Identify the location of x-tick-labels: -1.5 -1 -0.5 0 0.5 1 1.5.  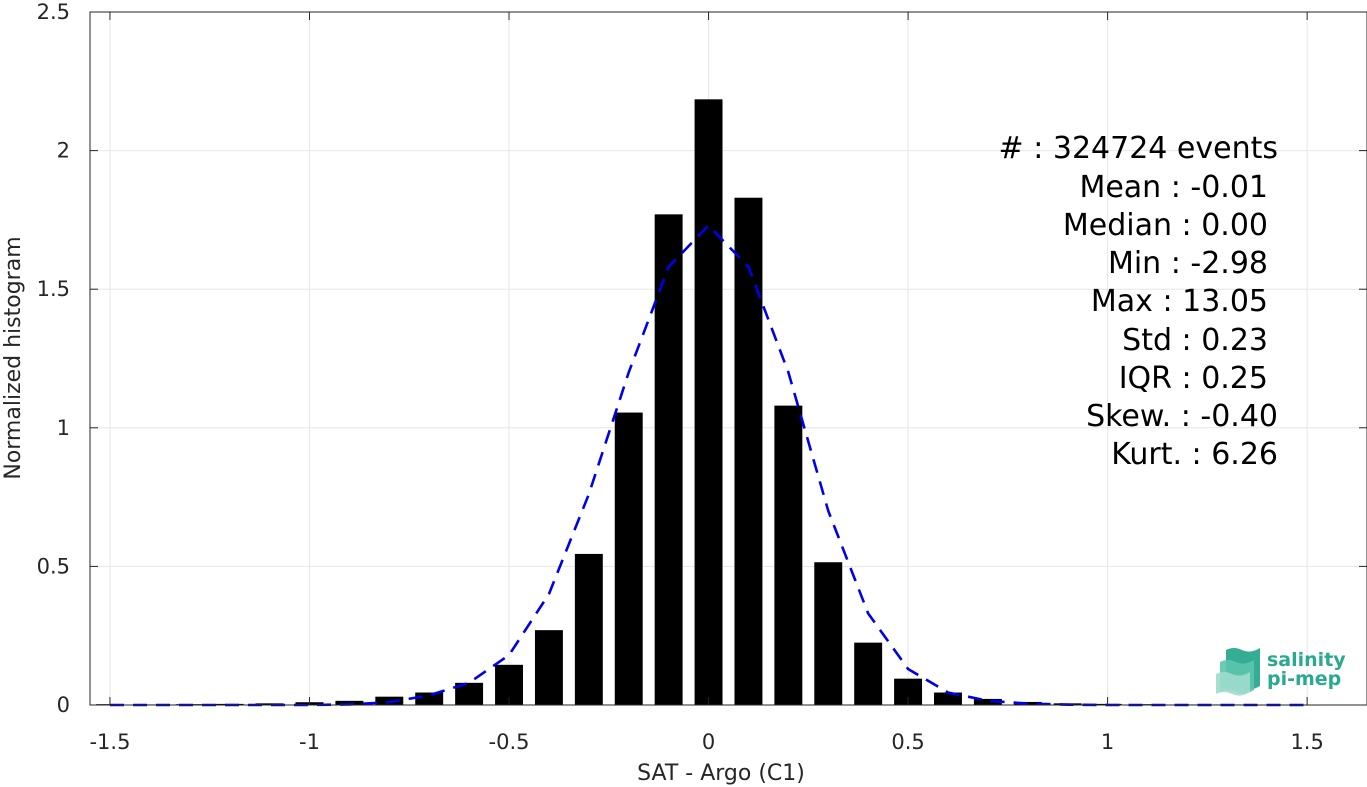
(706, 742).